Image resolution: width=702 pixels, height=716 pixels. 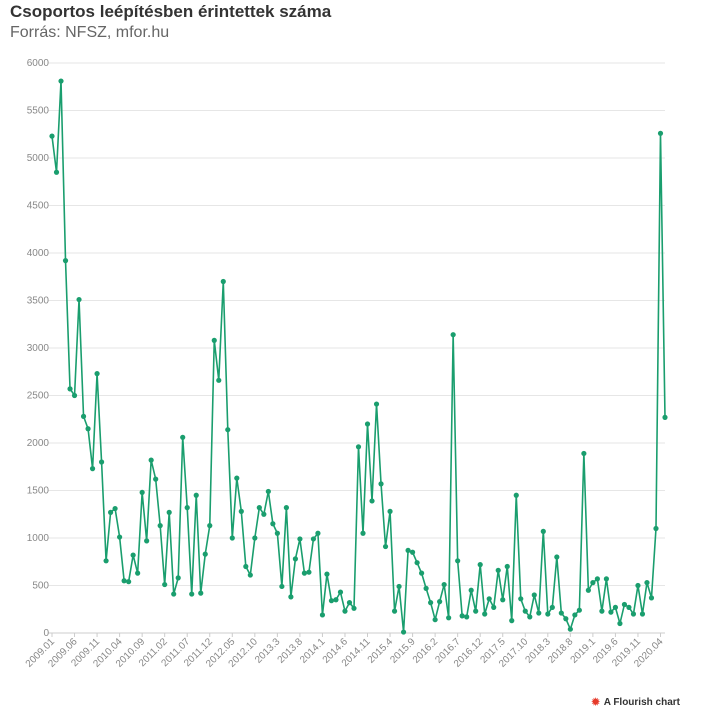 What do you see at coordinates (635, 702) in the screenshot?
I see `flourish-credit: ✹ A Flourish chart` at bounding box center [635, 702].